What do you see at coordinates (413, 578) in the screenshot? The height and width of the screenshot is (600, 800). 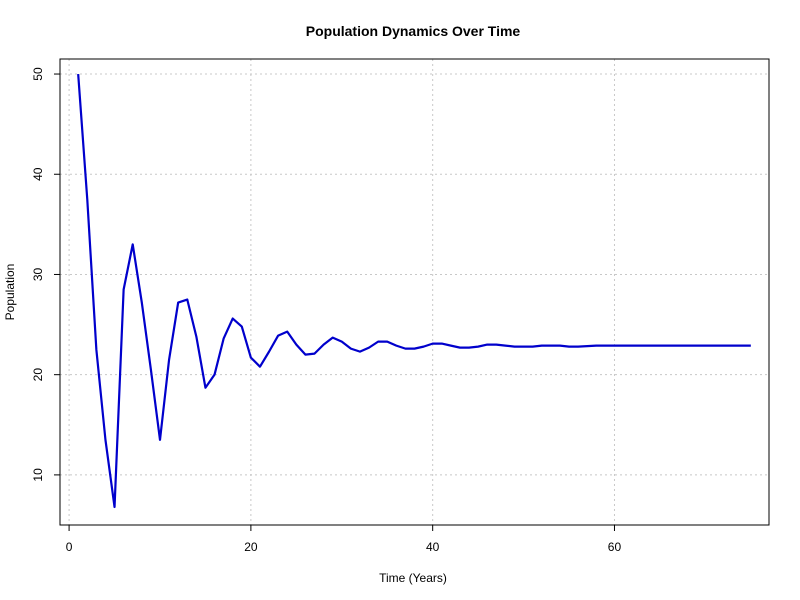 I see `x-axis-label: Time (Years)` at bounding box center [413, 578].